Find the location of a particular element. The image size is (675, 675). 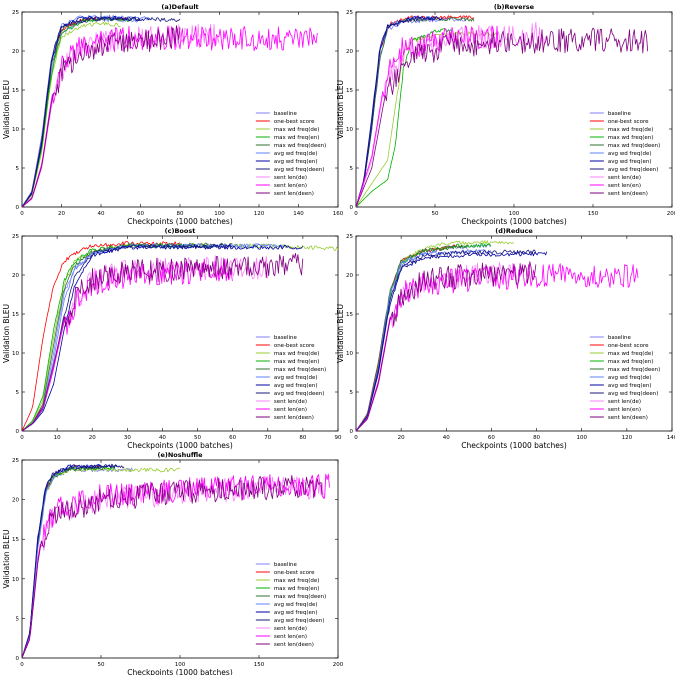

x-tick-label: 160 is located at coordinates (338, 214).